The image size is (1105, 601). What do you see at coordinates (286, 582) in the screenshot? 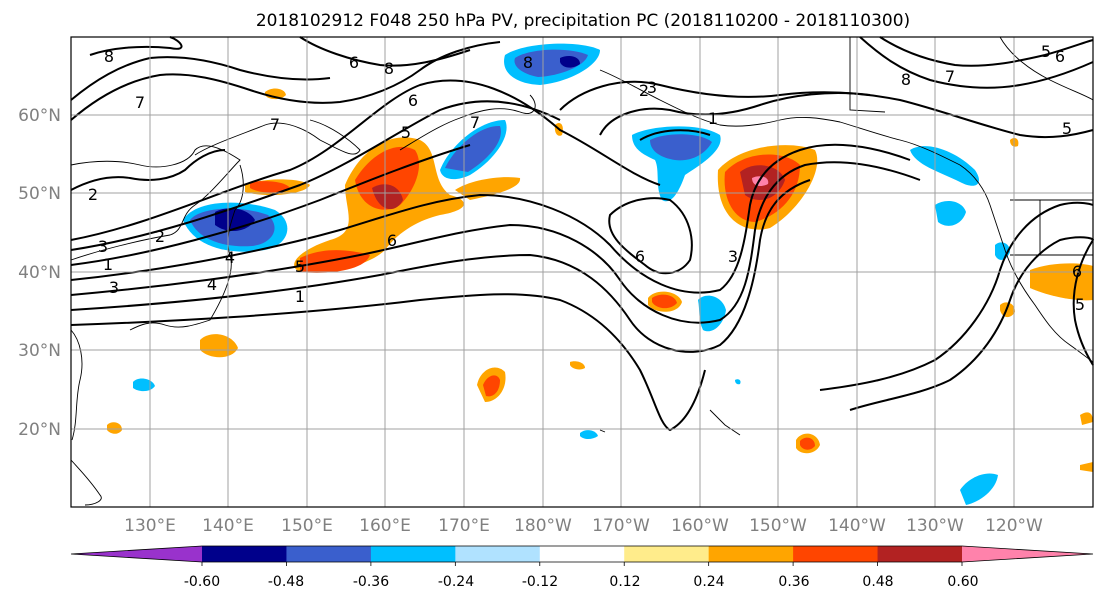
I see `colorbar-tick-label: -0.48` at bounding box center [286, 582].